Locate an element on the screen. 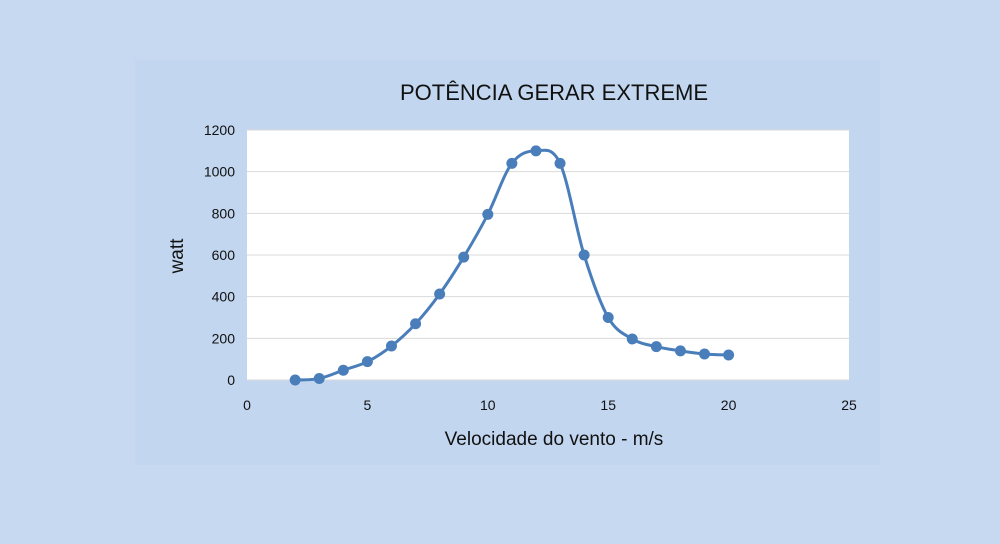 This screenshot has width=1000, height=544. y-tick-label: 200 is located at coordinates (224, 338).